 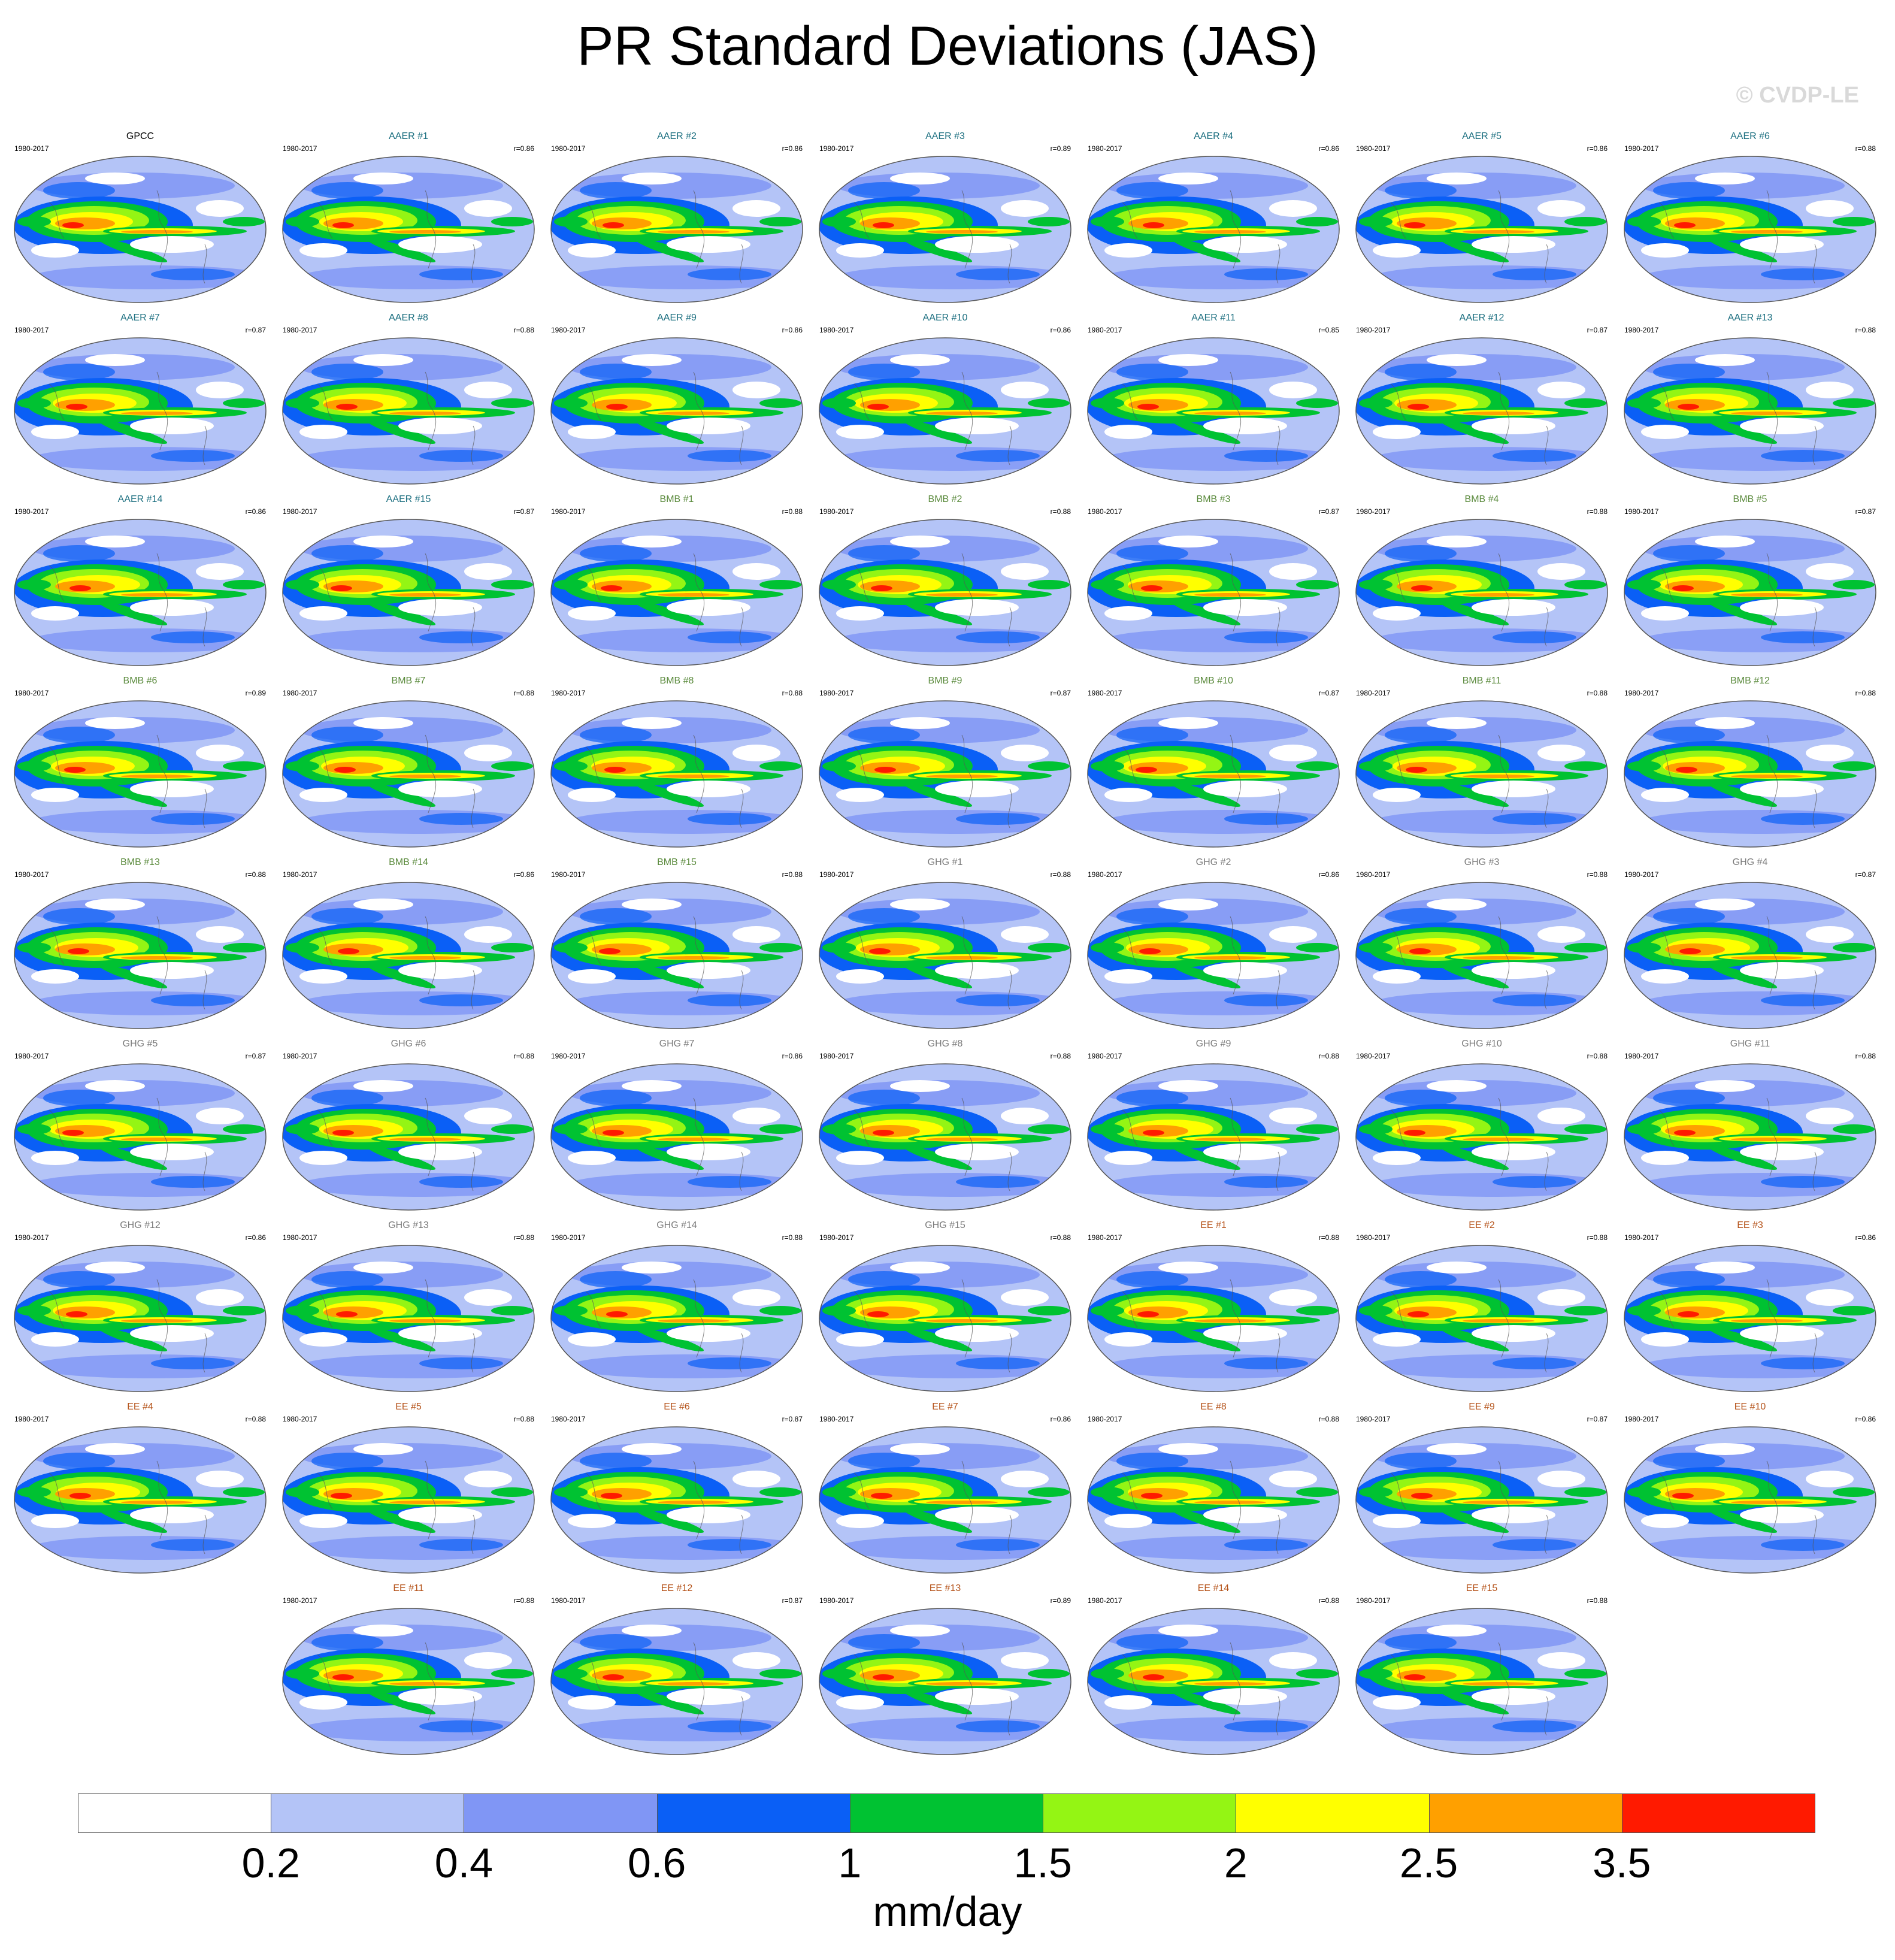 I want to click on map-panel: AAER #13 1980-2017 r=0.88, so click(x=1750, y=402).